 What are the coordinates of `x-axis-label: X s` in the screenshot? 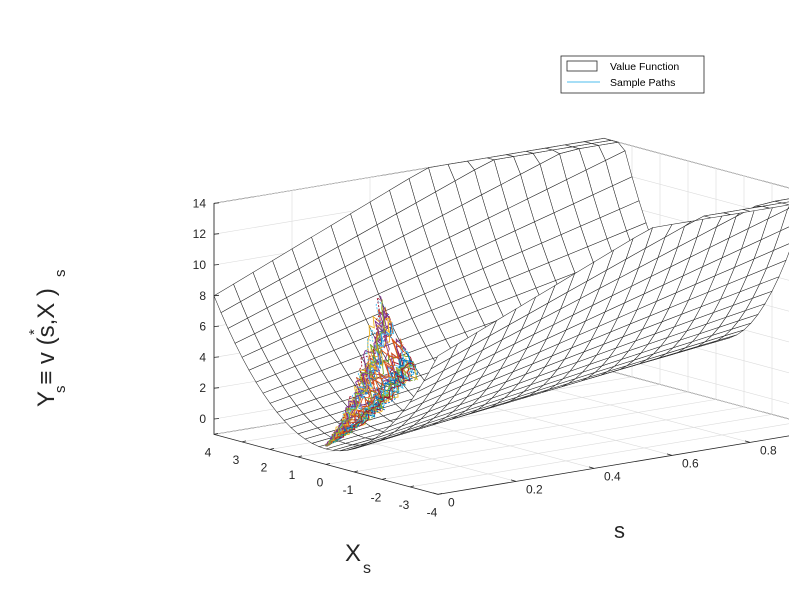 It's located at (358, 558).